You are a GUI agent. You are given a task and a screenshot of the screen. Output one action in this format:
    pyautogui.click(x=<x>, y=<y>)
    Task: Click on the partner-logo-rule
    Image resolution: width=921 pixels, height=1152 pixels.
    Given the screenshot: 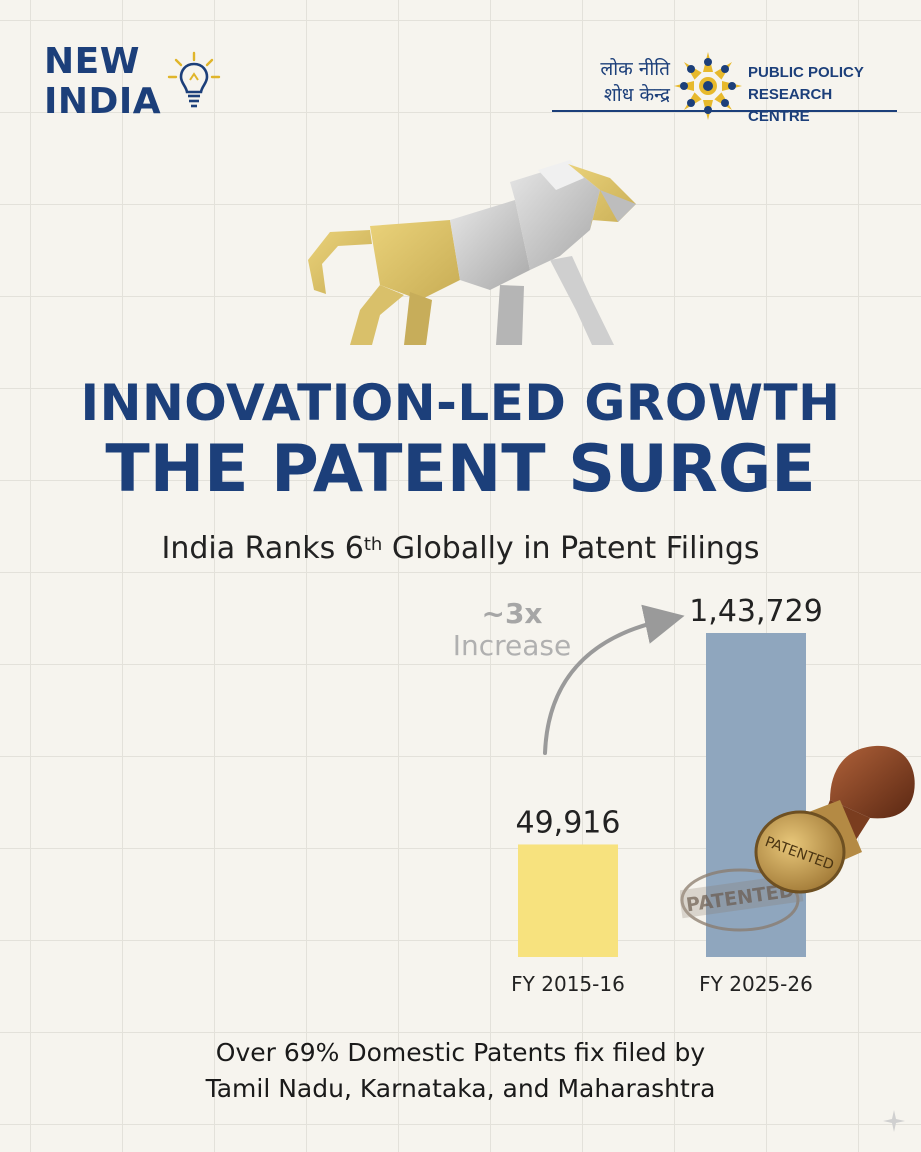 What is the action you would take?
    pyautogui.click(x=724, y=111)
    